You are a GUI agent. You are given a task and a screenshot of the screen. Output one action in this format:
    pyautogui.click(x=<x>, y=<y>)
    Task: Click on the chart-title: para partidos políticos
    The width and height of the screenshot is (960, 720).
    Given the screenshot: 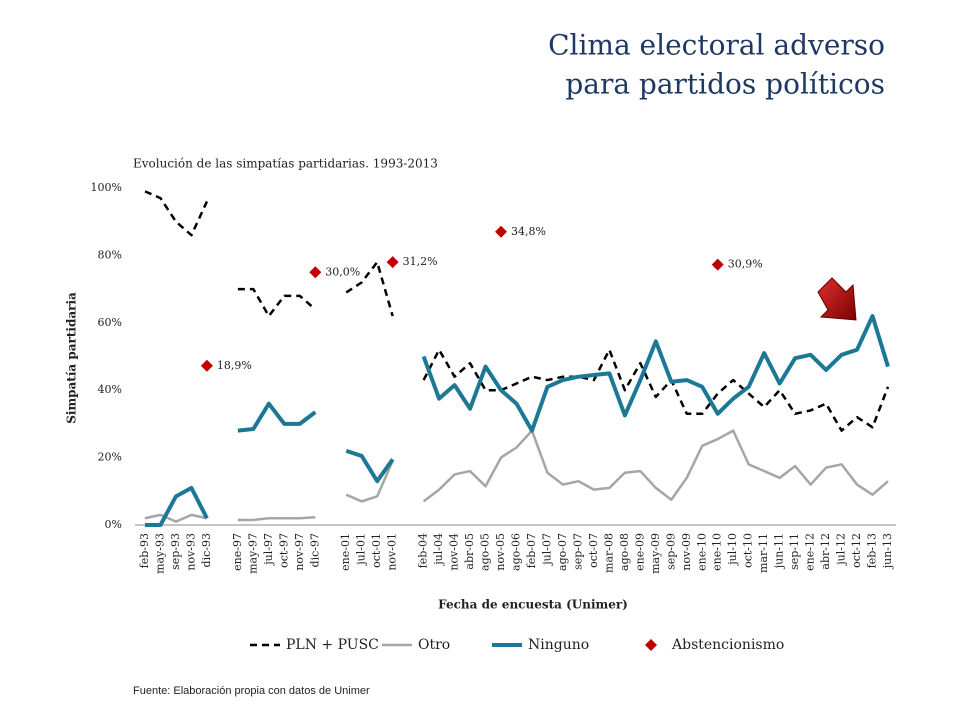 What is the action you would take?
    pyautogui.click(x=725, y=84)
    